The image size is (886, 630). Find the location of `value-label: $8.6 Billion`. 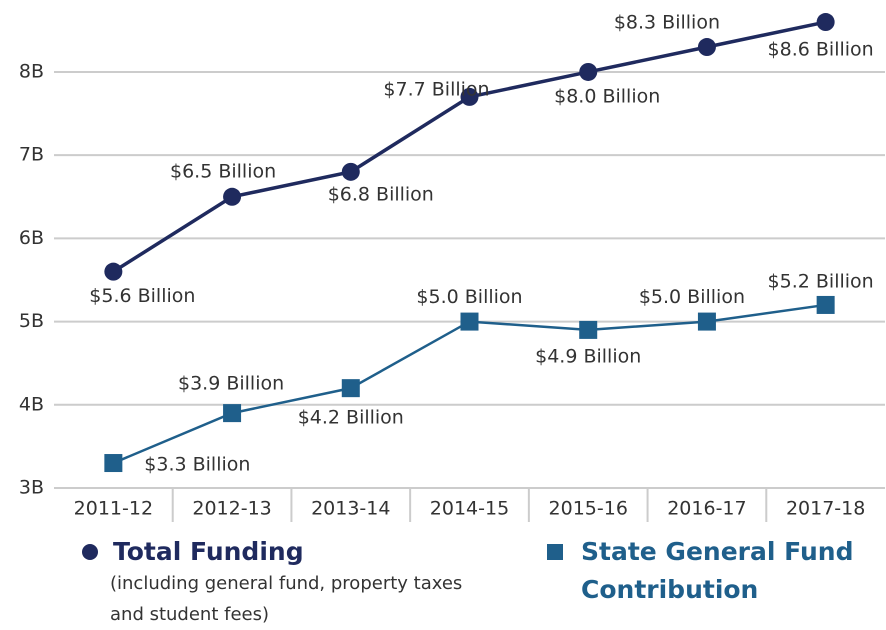

value-label: $8.6 Billion is located at coordinates (821, 50).